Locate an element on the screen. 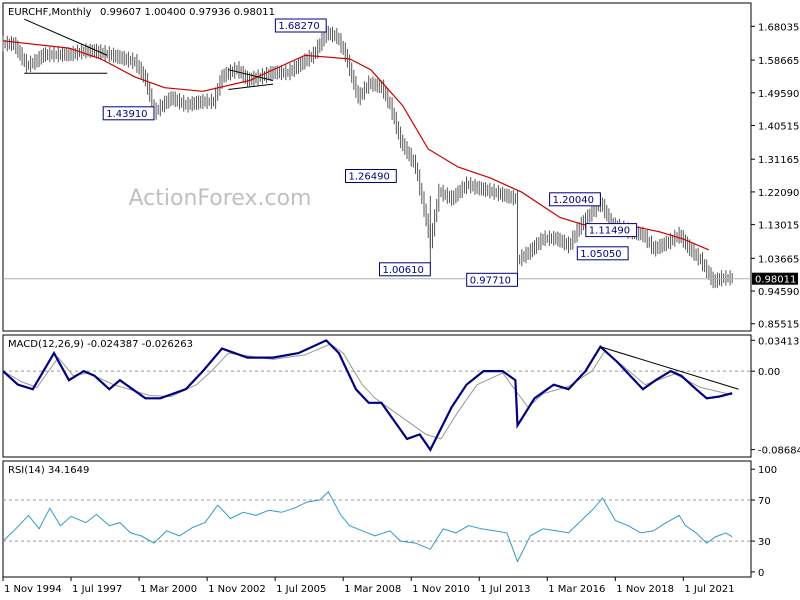 The image size is (800, 600). rsi-y-axis: 100 70 30 0 is located at coordinates (764, 522).